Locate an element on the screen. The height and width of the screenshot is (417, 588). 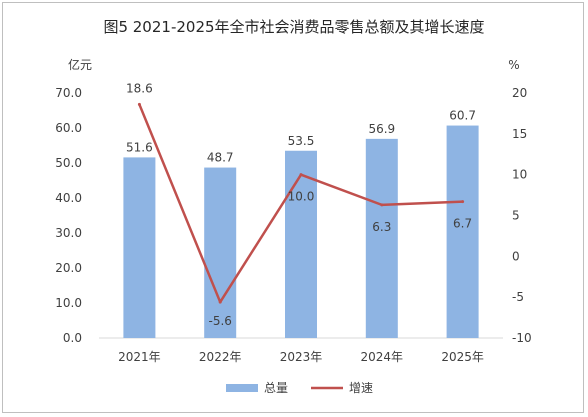
legend-label-bar: 总量 is located at coordinates (276, 388).